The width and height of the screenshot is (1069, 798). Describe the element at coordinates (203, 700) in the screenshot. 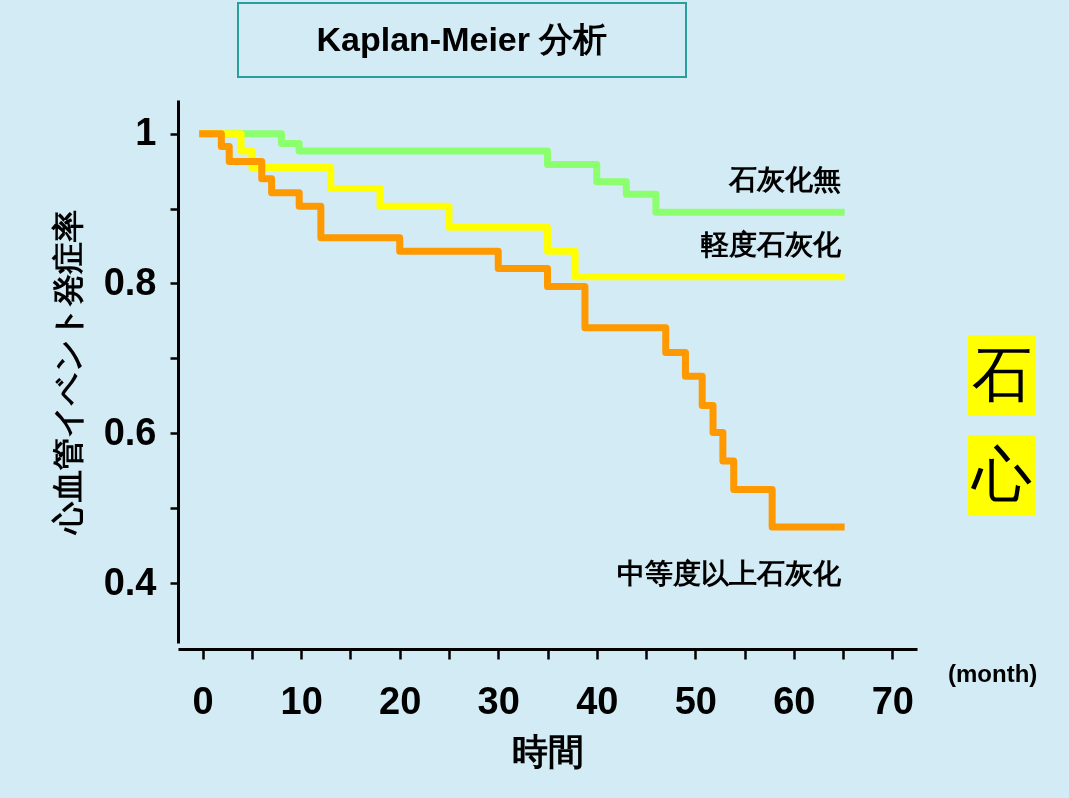

I see `x-tick-label: 0` at that location.